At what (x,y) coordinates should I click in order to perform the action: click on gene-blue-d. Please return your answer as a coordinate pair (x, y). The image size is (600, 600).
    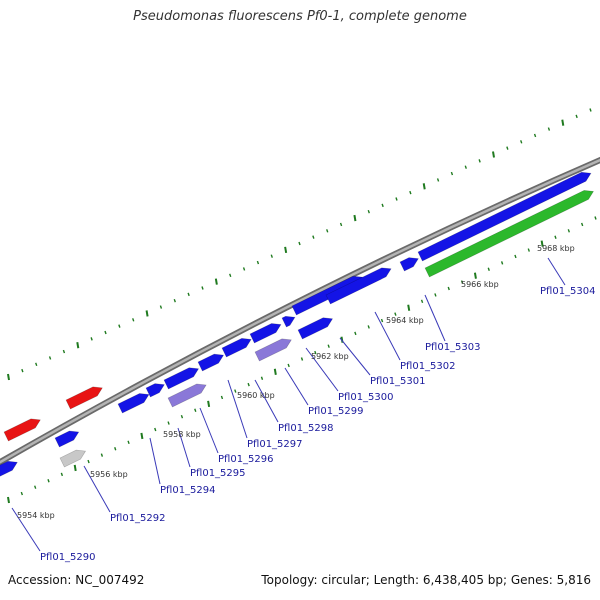
    Looking at the image, I should click on (155, 390).